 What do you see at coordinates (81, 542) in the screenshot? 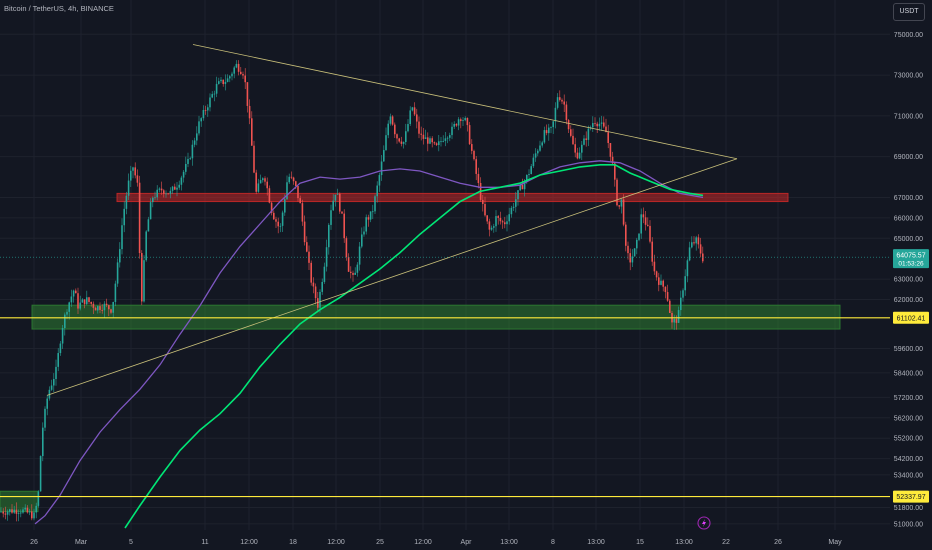
I see `time-tick-label: Mar` at bounding box center [81, 542].